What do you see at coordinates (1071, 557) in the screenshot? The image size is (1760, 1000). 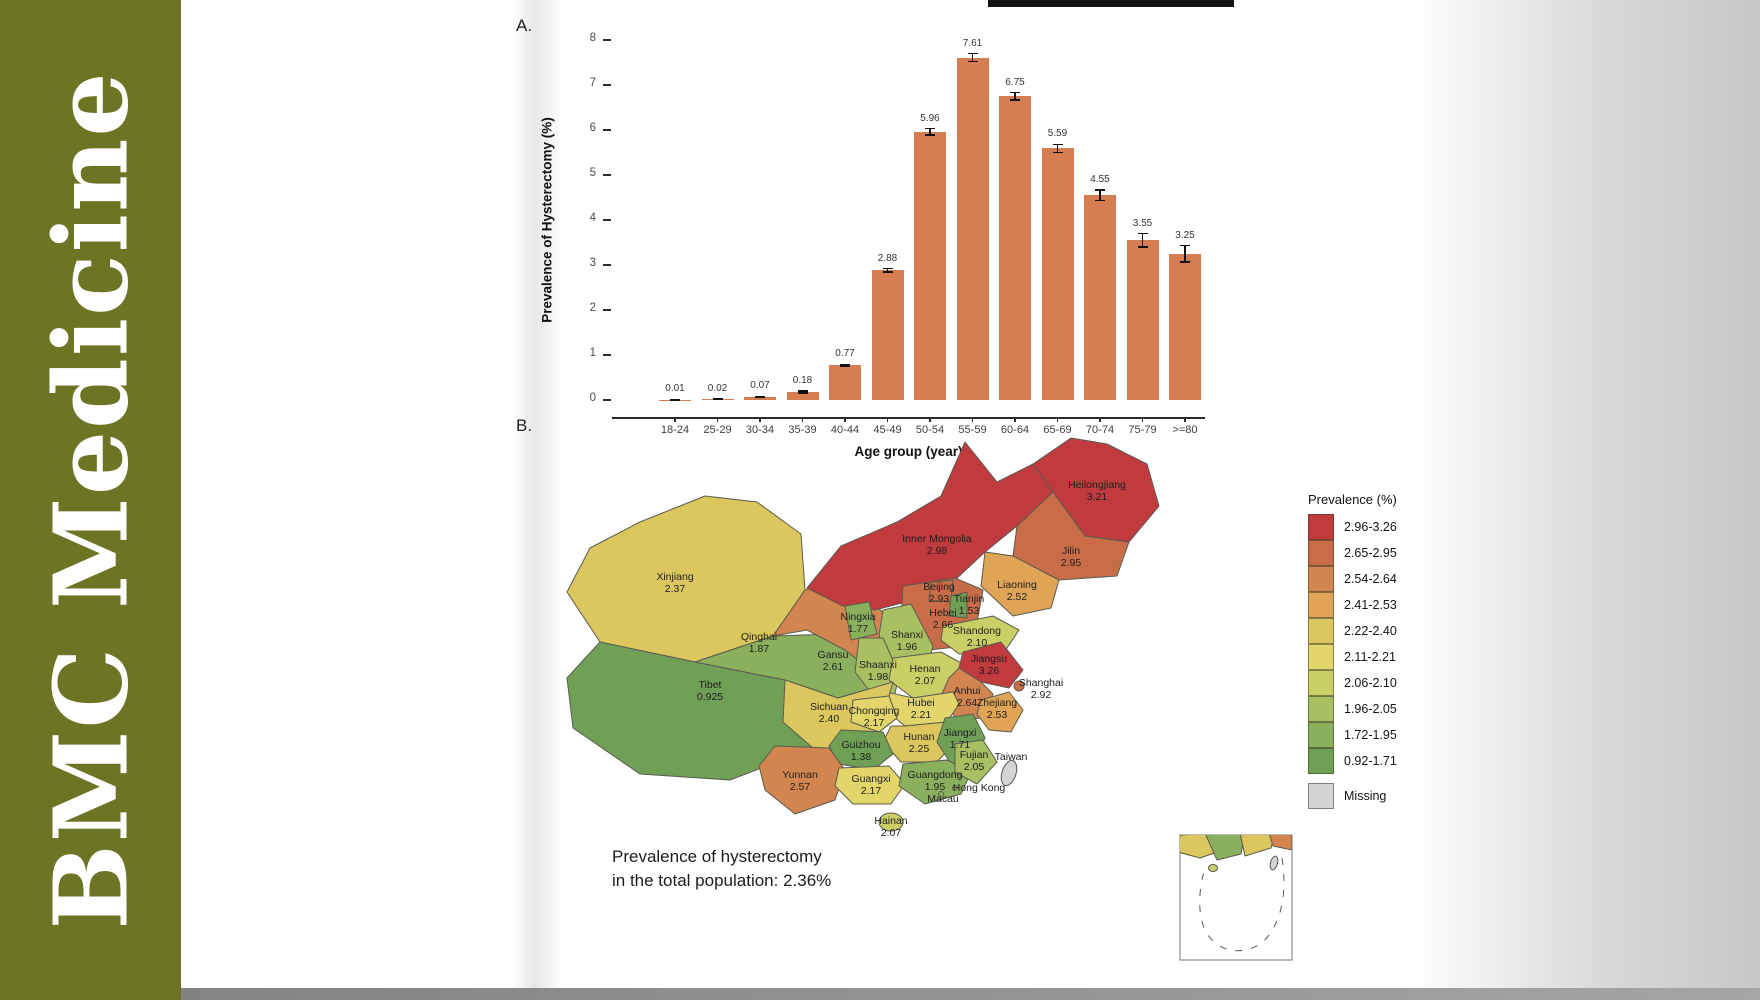 I see `region-label: Jilin 2.95` at bounding box center [1071, 557].